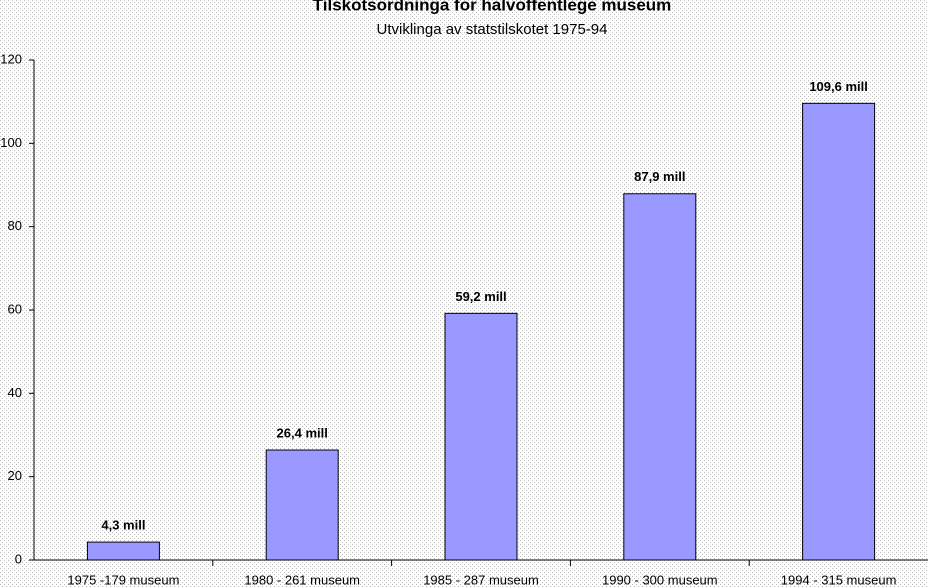  What do you see at coordinates (15, 392) in the screenshot?
I see `y-tick-label: 40` at bounding box center [15, 392].